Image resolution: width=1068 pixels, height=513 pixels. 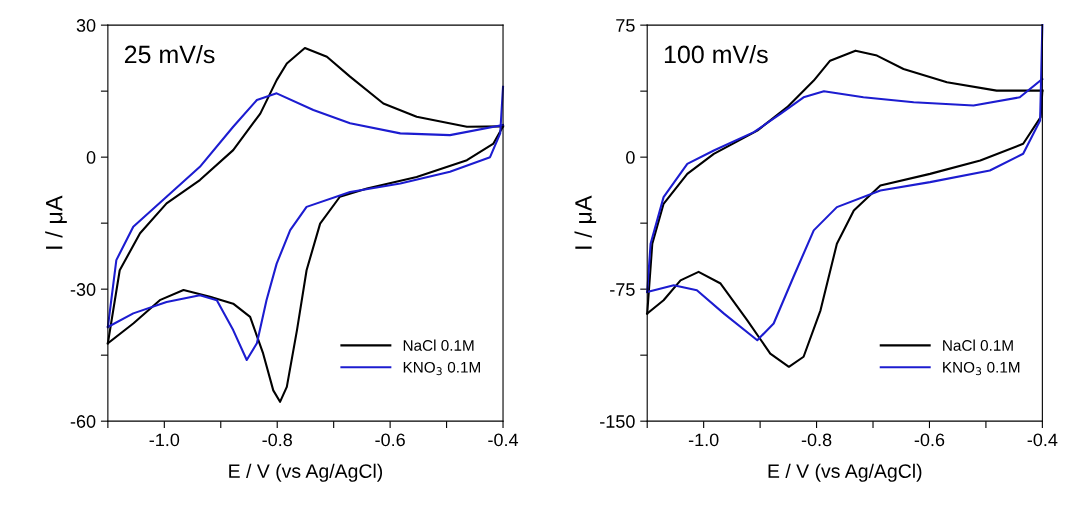 What do you see at coordinates (83, 289) in the screenshot?
I see `y-tick-label: -30` at bounding box center [83, 289].